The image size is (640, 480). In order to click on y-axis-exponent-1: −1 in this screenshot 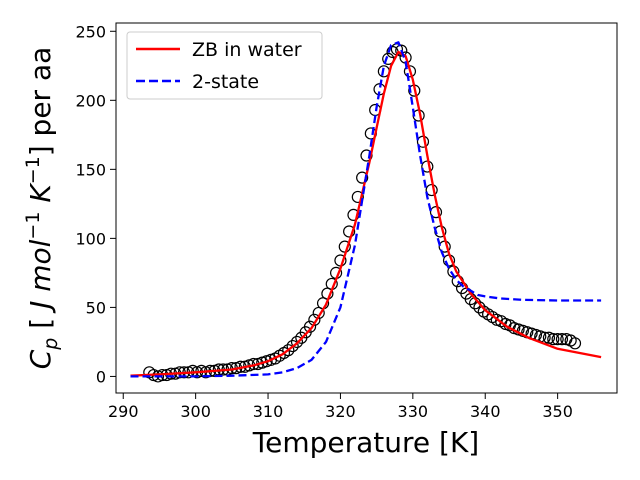, I will do `click(33, 226)`.